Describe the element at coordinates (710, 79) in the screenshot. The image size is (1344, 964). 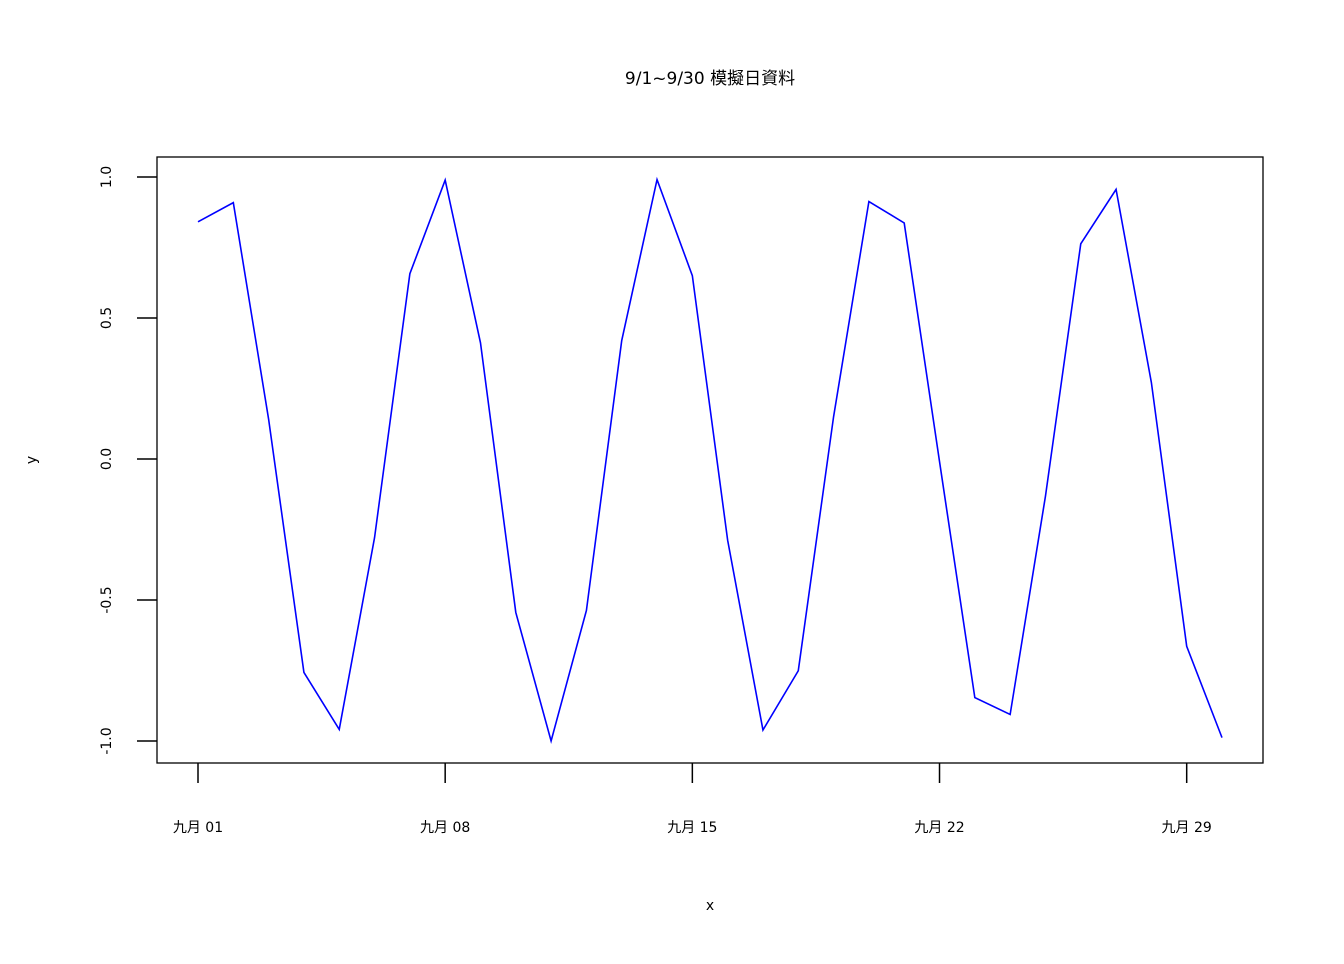
I see `chart-title: 9/1~9/30 模擬日資料` at that location.